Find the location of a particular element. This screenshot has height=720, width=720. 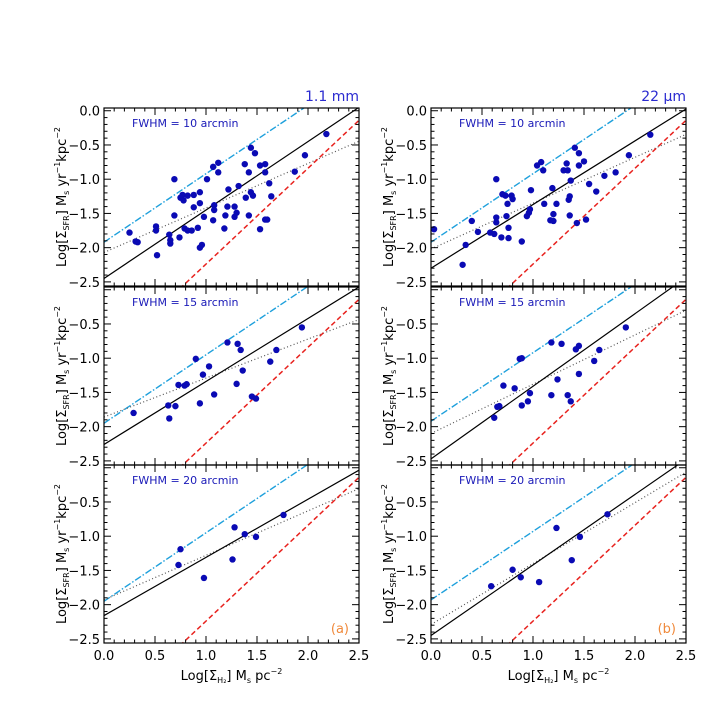

x-axis-label-part: pc is located at coordinates (588, 676).